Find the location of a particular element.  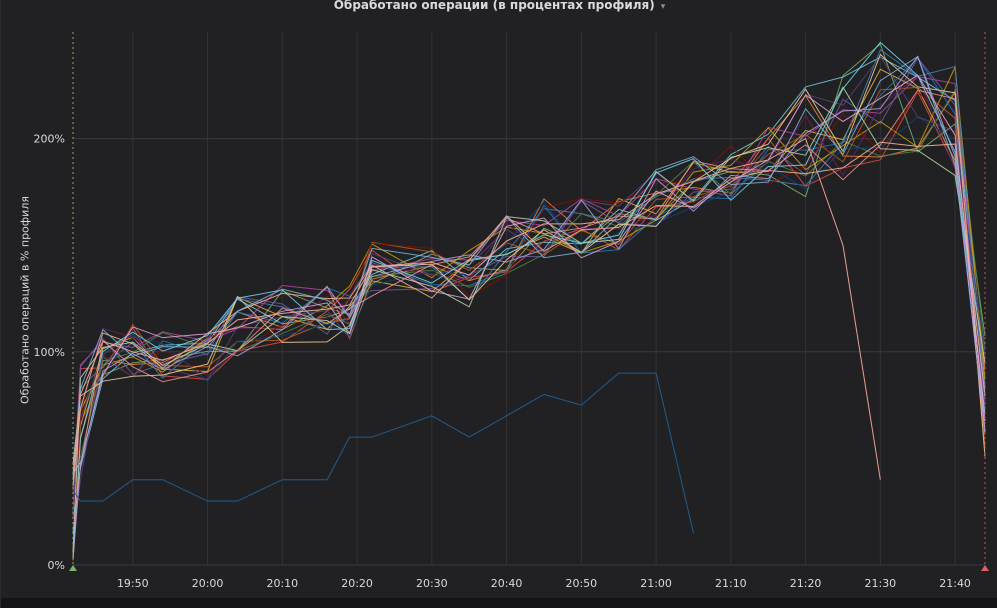

x-tick-label: 20:30 is located at coordinates (432, 583).